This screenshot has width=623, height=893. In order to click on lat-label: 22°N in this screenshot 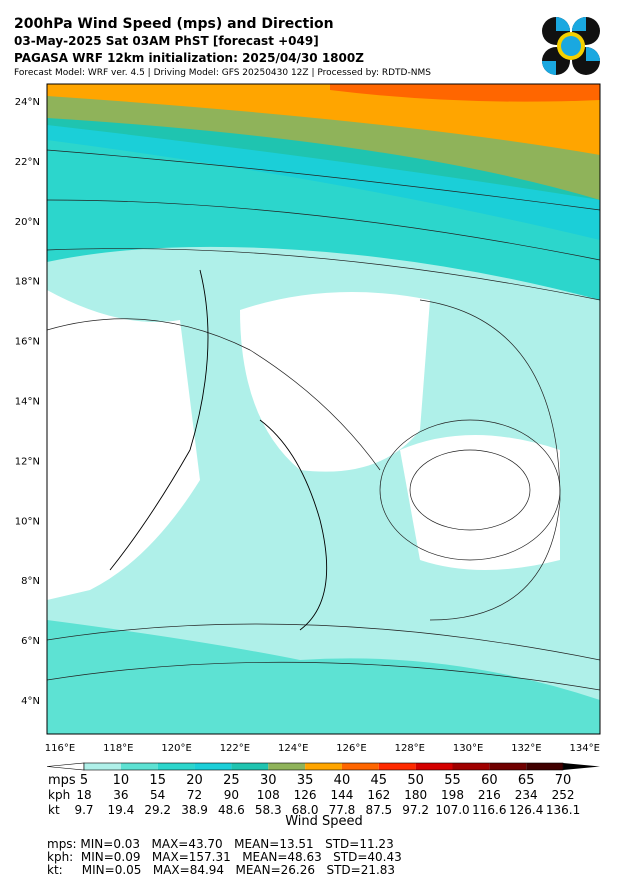, I will do `click(27, 162)`.